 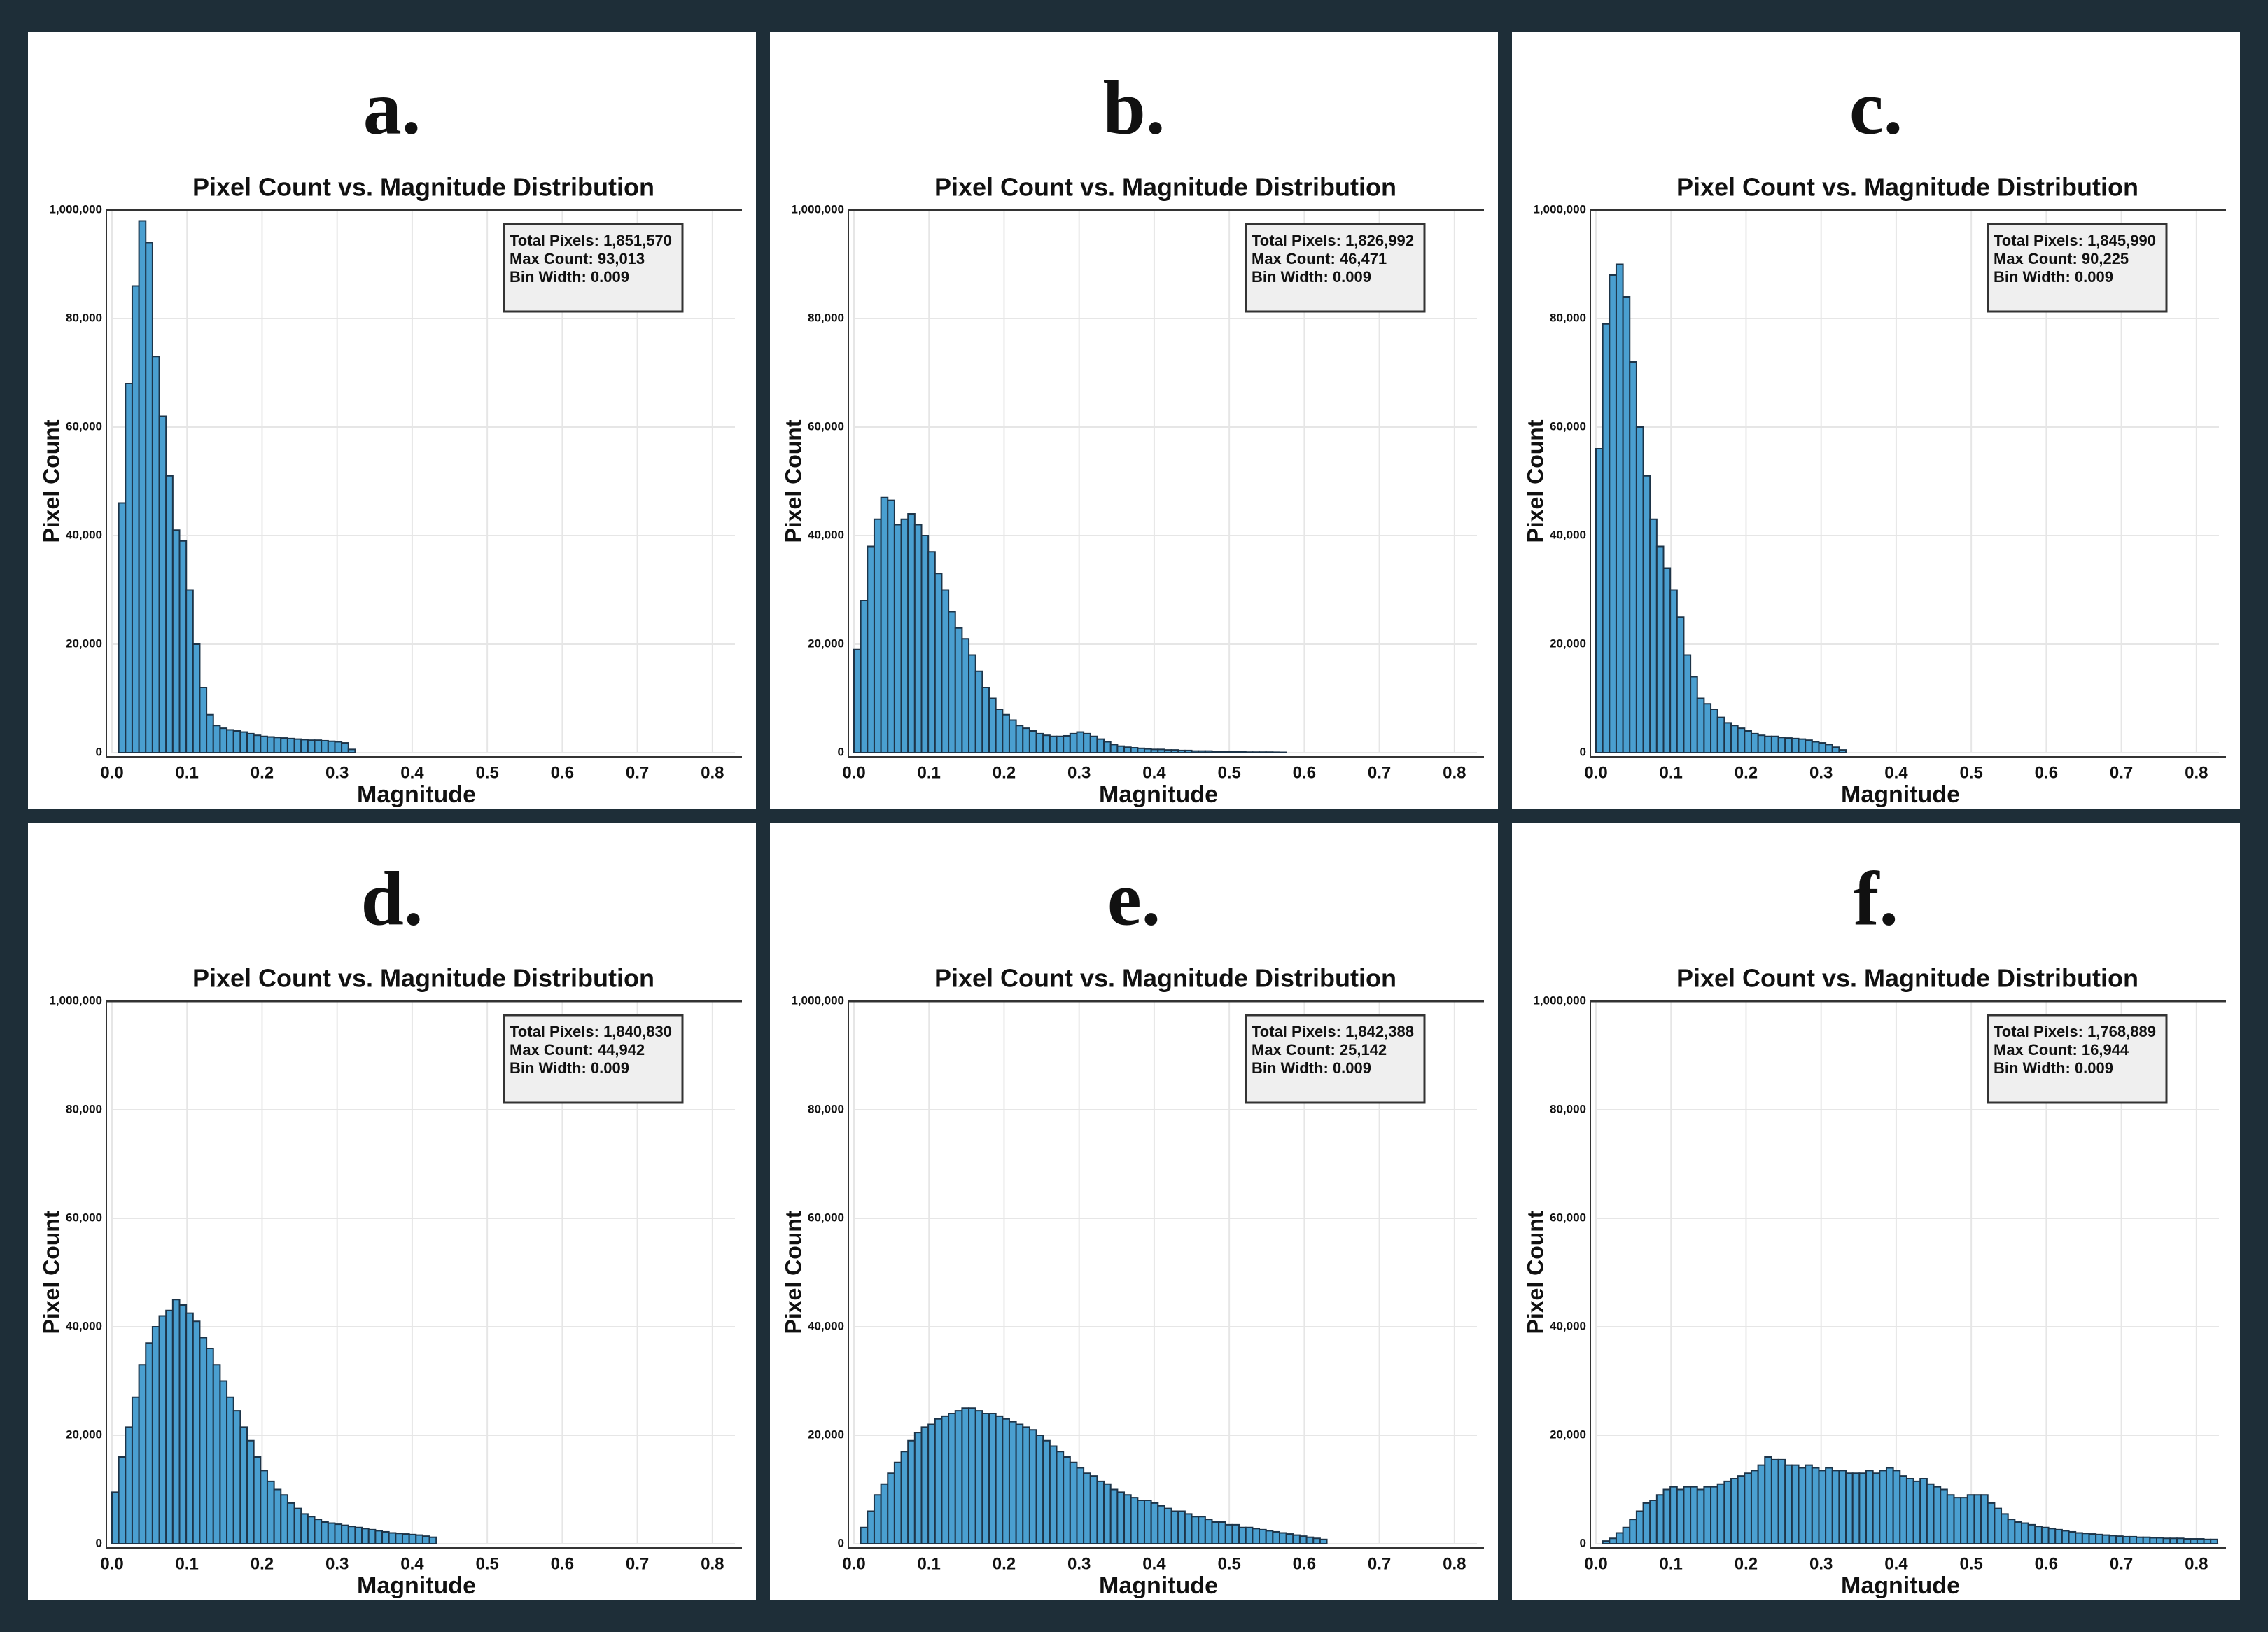 What do you see at coordinates (84, 426) in the screenshot?
I see `y-tick-label: 60,000` at bounding box center [84, 426].